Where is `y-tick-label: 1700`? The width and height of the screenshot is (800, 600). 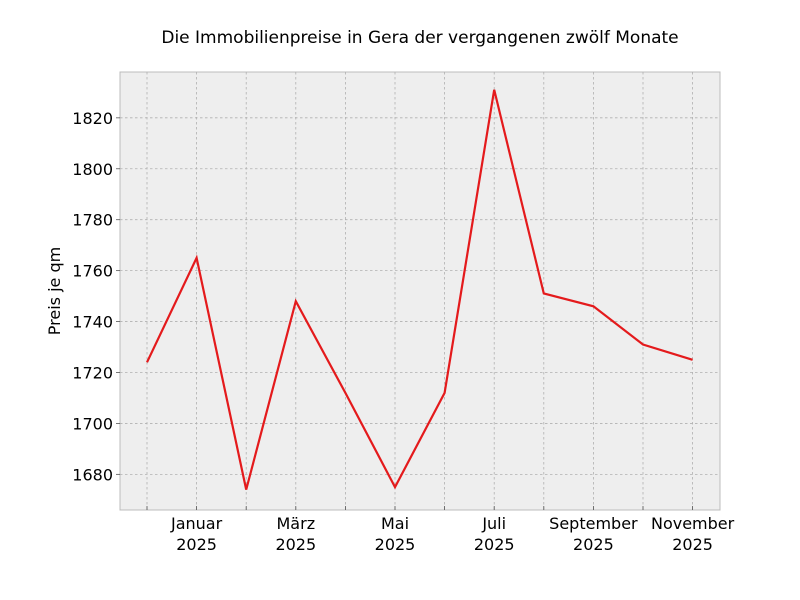 y-tick-label: 1700 is located at coordinates (92, 423).